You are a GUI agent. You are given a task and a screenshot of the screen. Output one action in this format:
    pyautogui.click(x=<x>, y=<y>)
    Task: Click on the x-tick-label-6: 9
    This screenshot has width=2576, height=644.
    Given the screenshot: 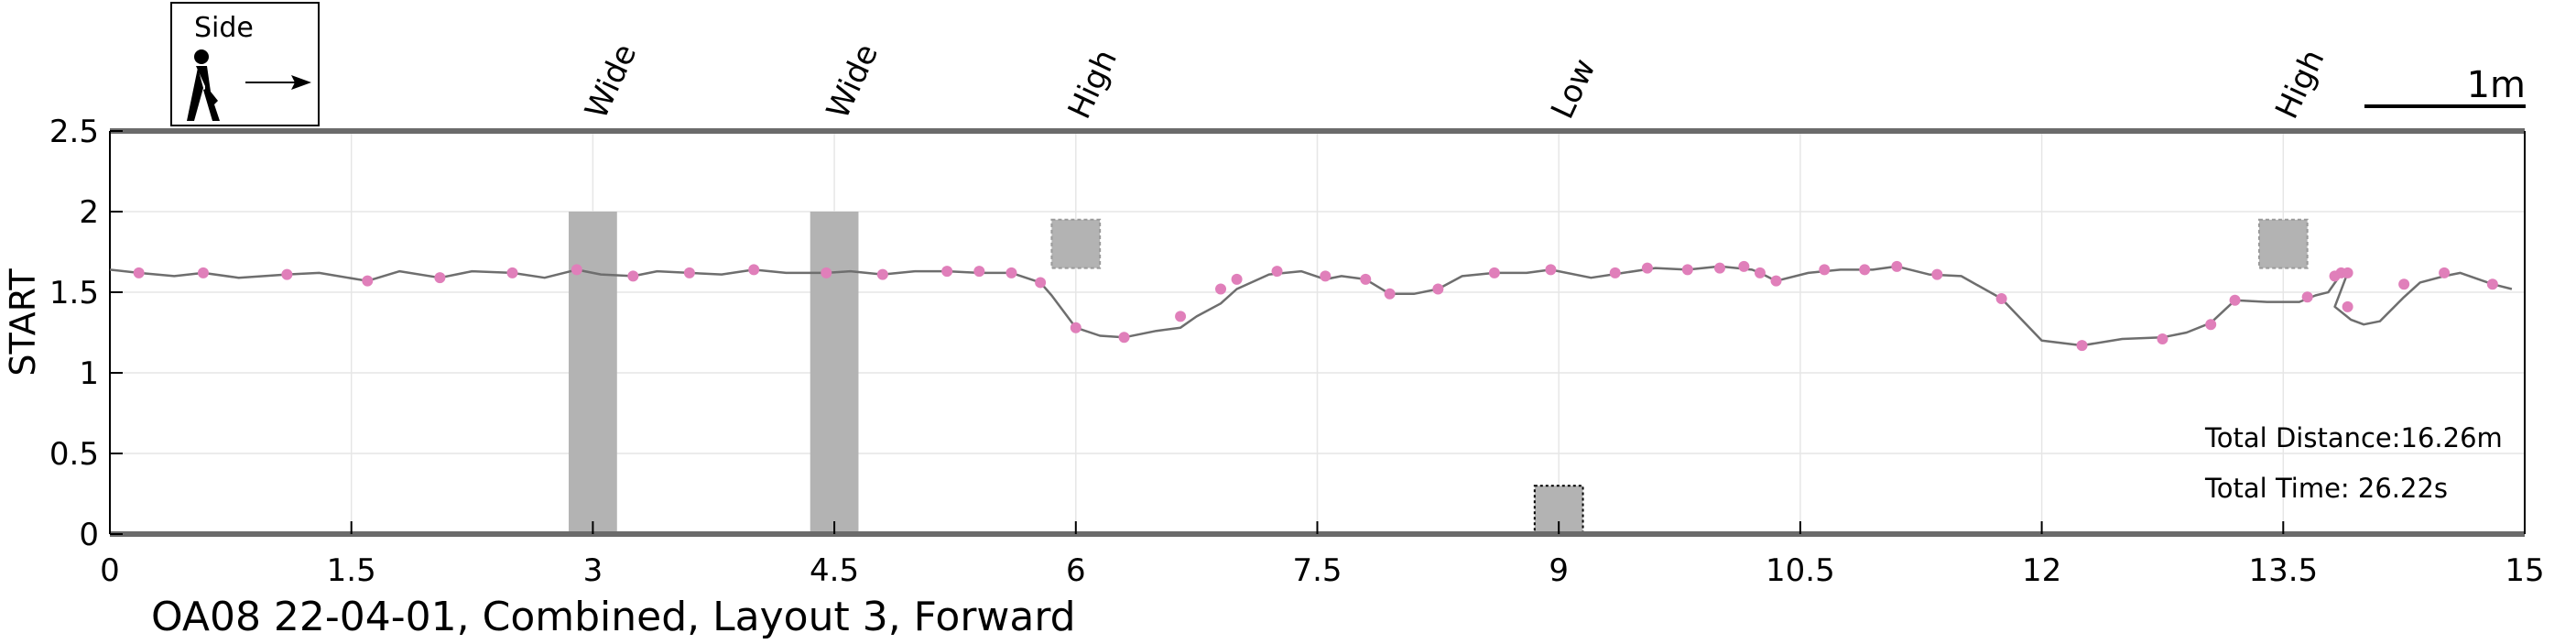 What is the action you would take?
    pyautogui.click(x=1559, y=570)
    